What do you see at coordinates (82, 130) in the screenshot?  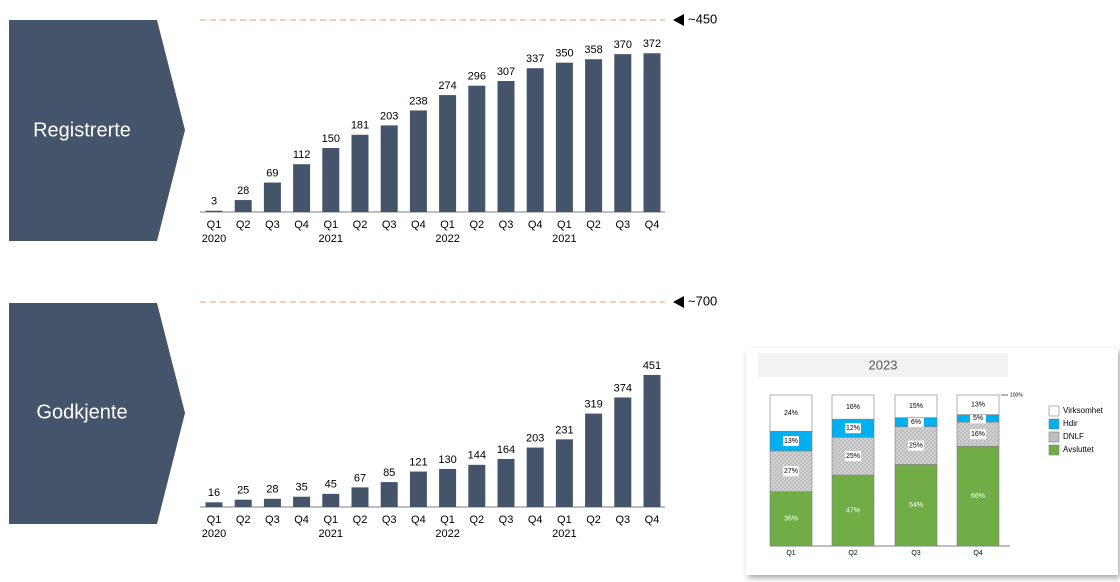 I see `chart-label: Registrerte` at bounding box center [82, 130].